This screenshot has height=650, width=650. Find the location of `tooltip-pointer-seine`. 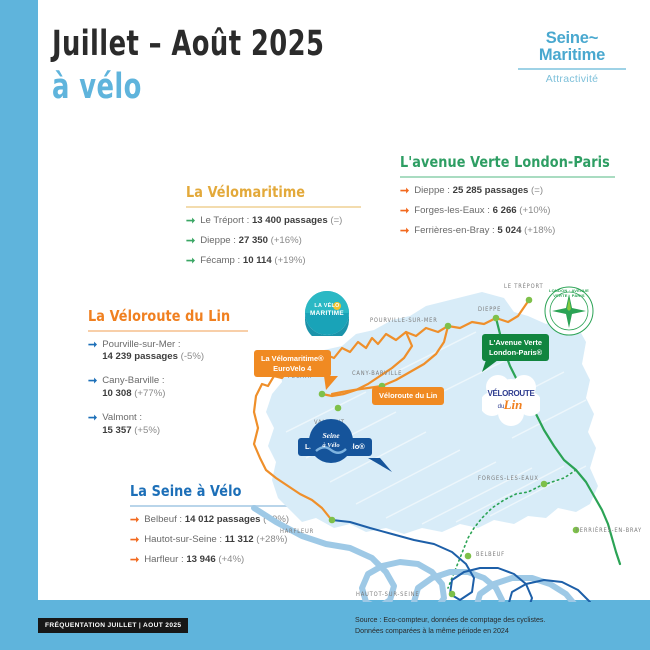

tooltip-pointer-seine is located at coordinates (380, 465).